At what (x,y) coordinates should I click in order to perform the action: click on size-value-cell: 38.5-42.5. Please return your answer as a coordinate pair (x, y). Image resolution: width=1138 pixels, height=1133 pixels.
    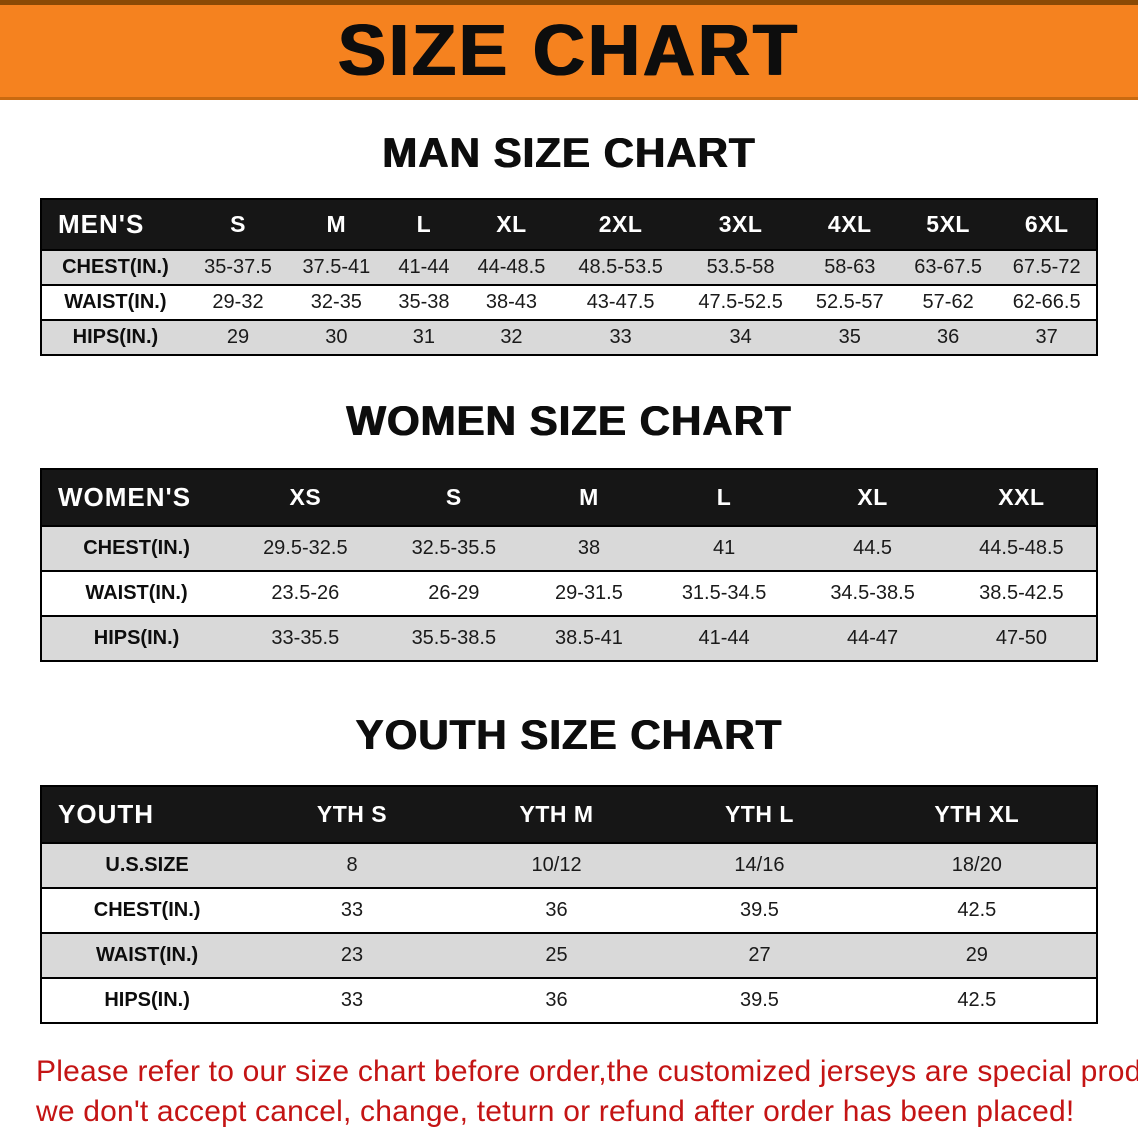
    Looking at the image, I should click on (1021, 593).